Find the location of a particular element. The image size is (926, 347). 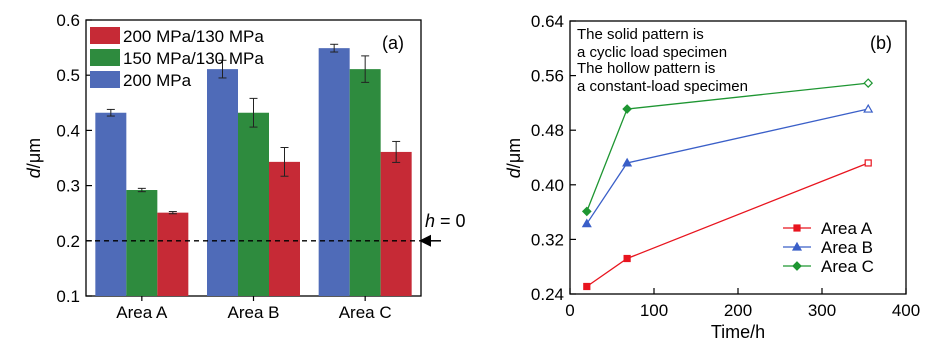

reference-label: h = 0 is located at coordinates (445, 221).